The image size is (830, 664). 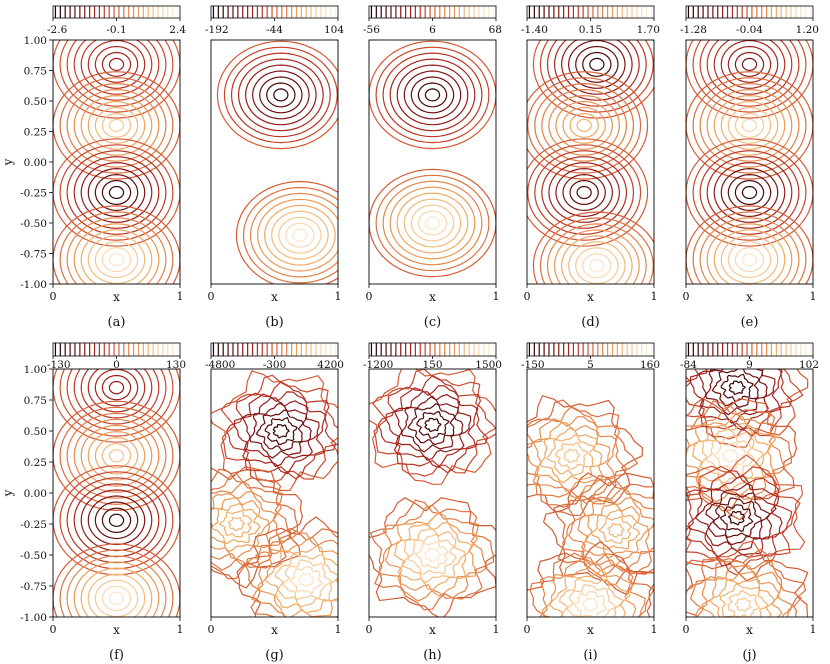 What do you see at coordinates (749, 365) in the screenshot?
I see `colorbar-tick-label: 9` at bounding box center [749, 365].